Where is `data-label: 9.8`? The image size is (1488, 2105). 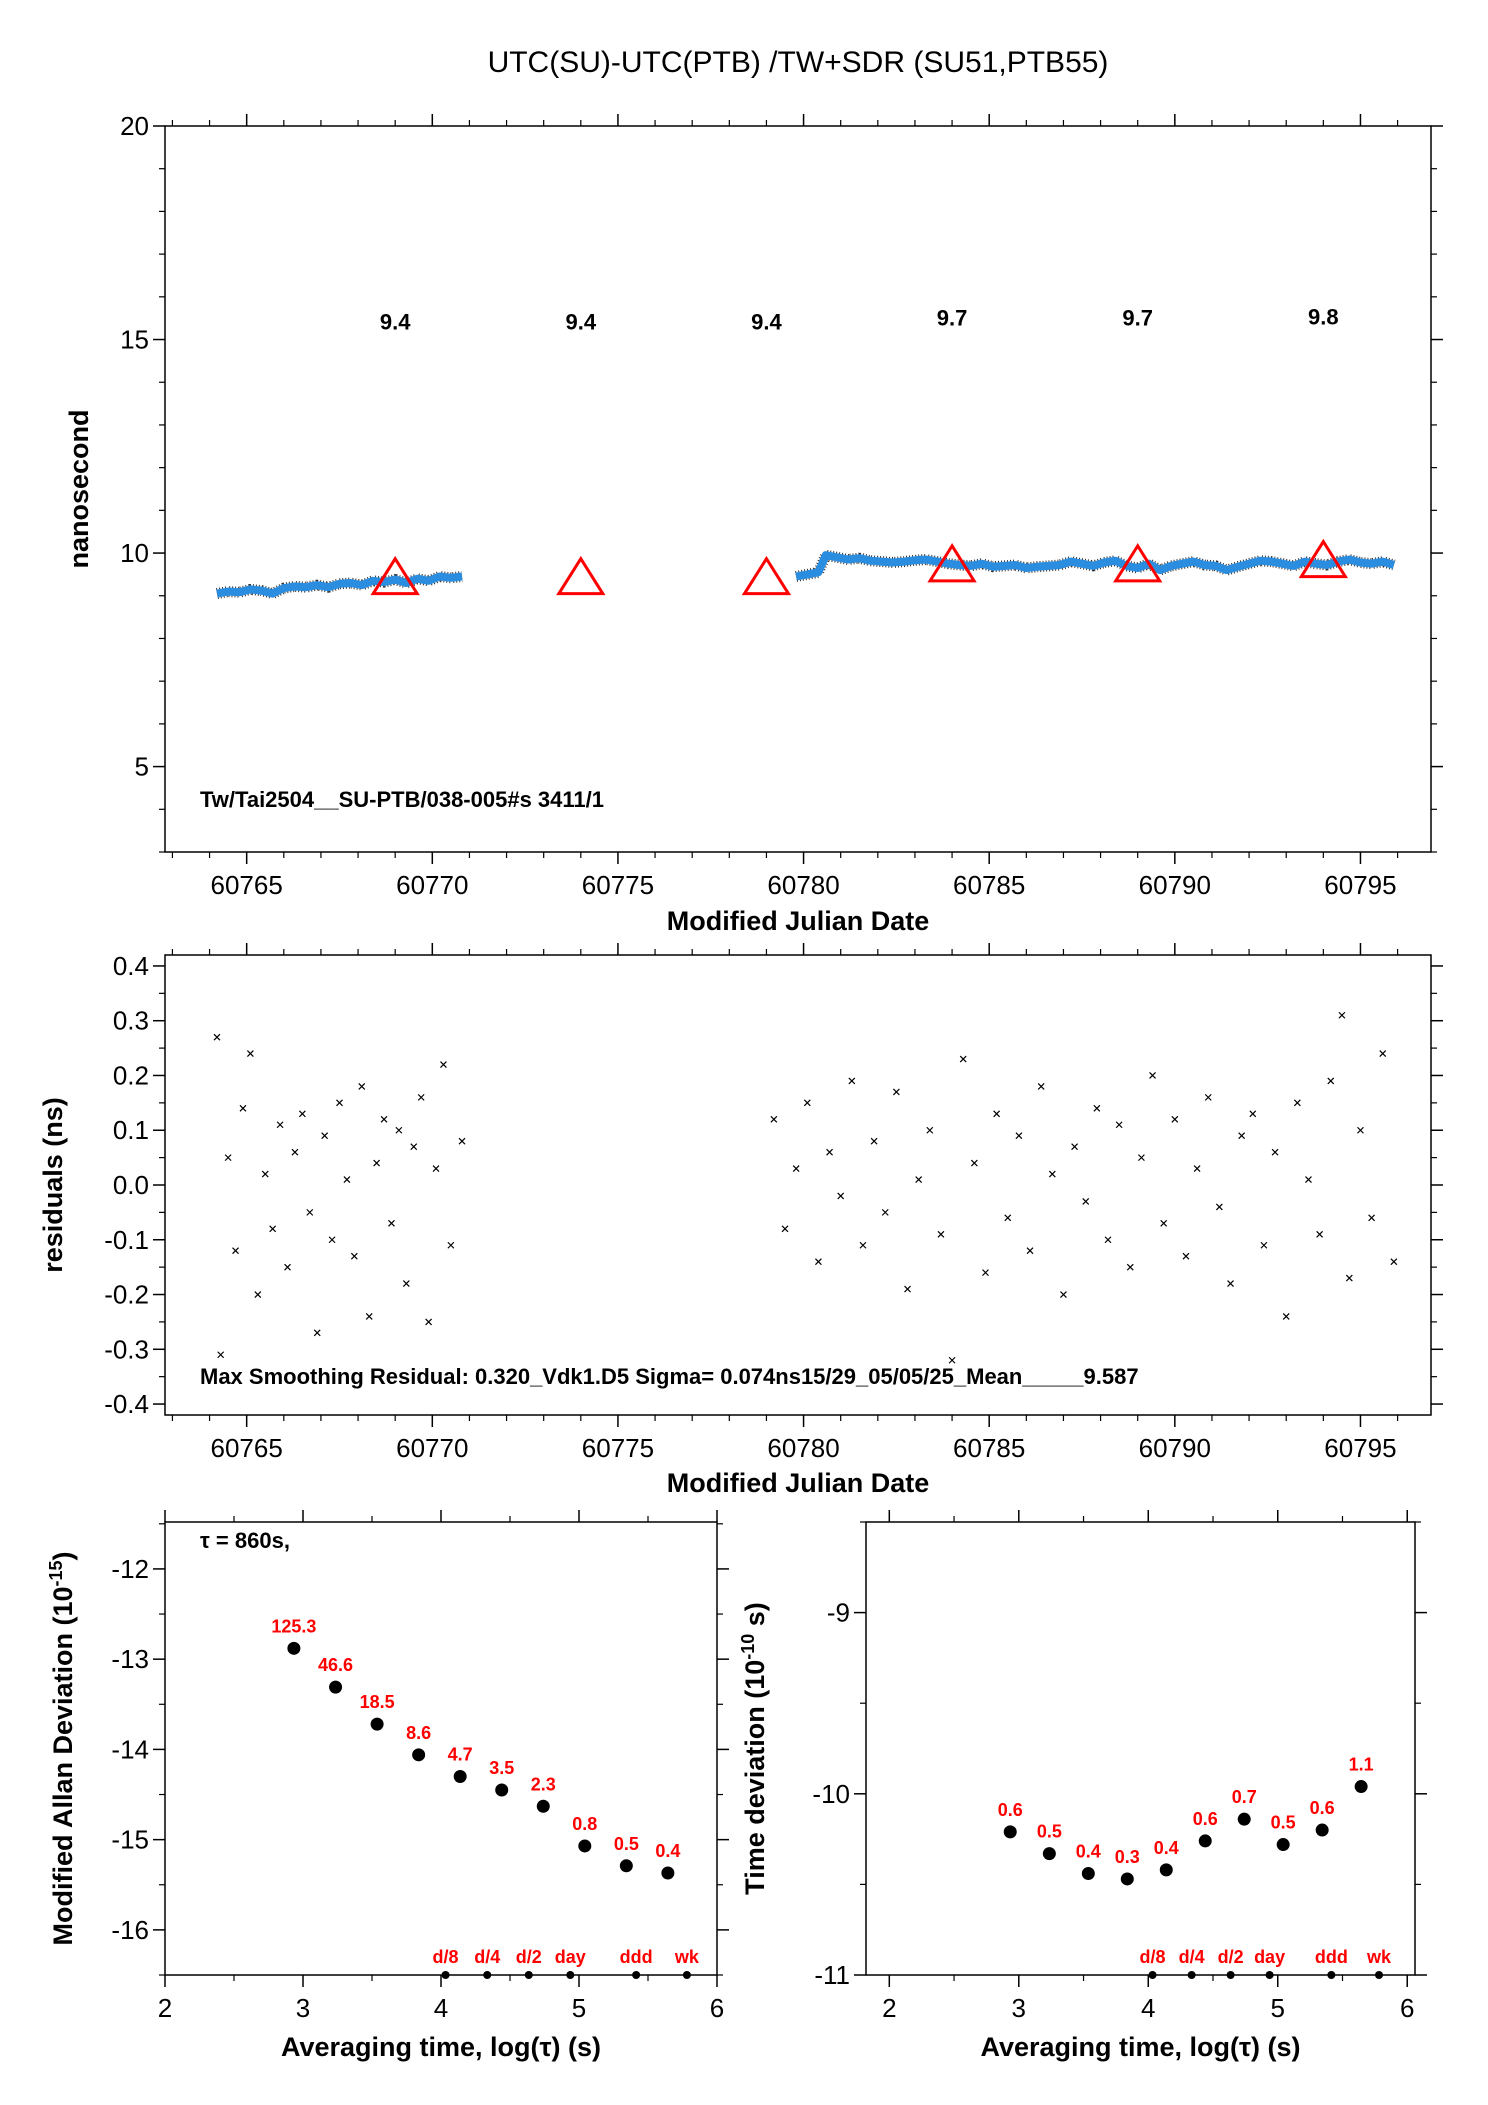
data-label: 9.8 is located at coordinates (1323, 316).